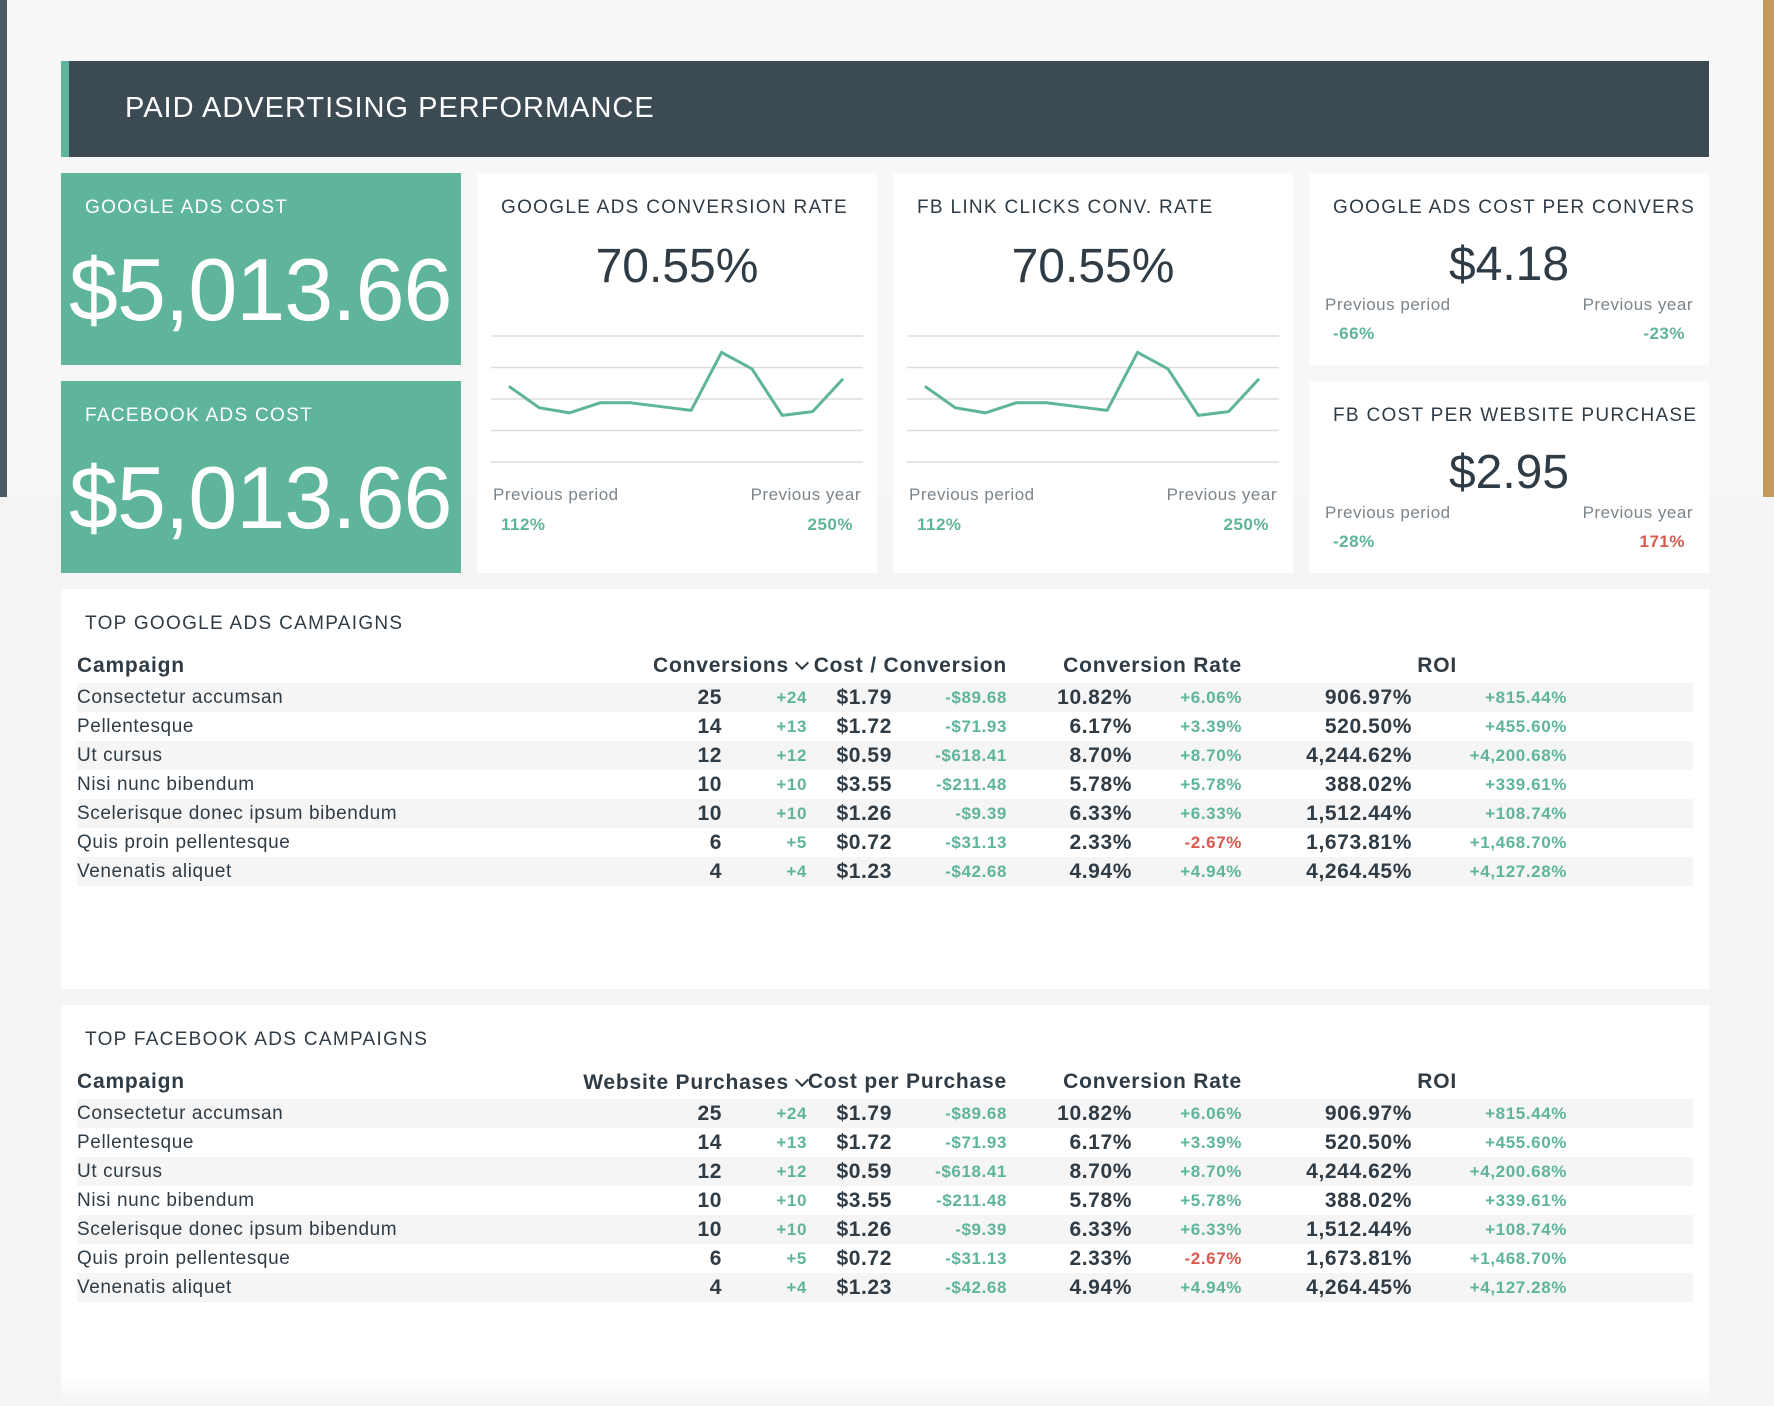  I want to click on bottom-fade, so click(885, 1391).